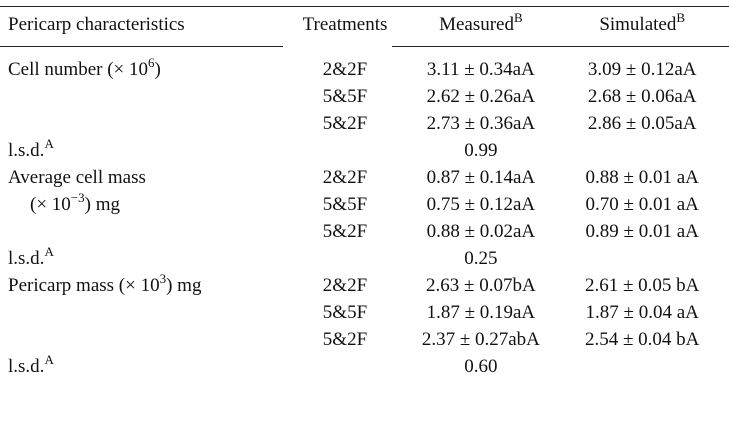 This screenshot has height=423, width=729. What do you see at coordinates (642, 312) in the screenshot?
I see `simulated-cell: 1.87 ± 0.04 aA` at bounding box center [642, 312].